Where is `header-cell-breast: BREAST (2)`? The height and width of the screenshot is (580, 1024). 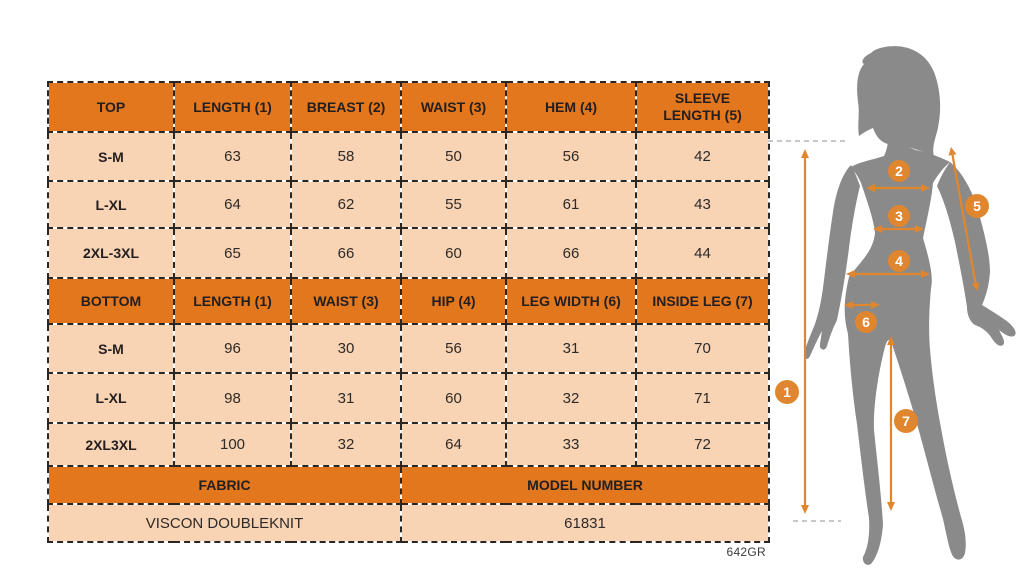
header-cell-breast: BREAST (2) is located at coordinates (346, 107).